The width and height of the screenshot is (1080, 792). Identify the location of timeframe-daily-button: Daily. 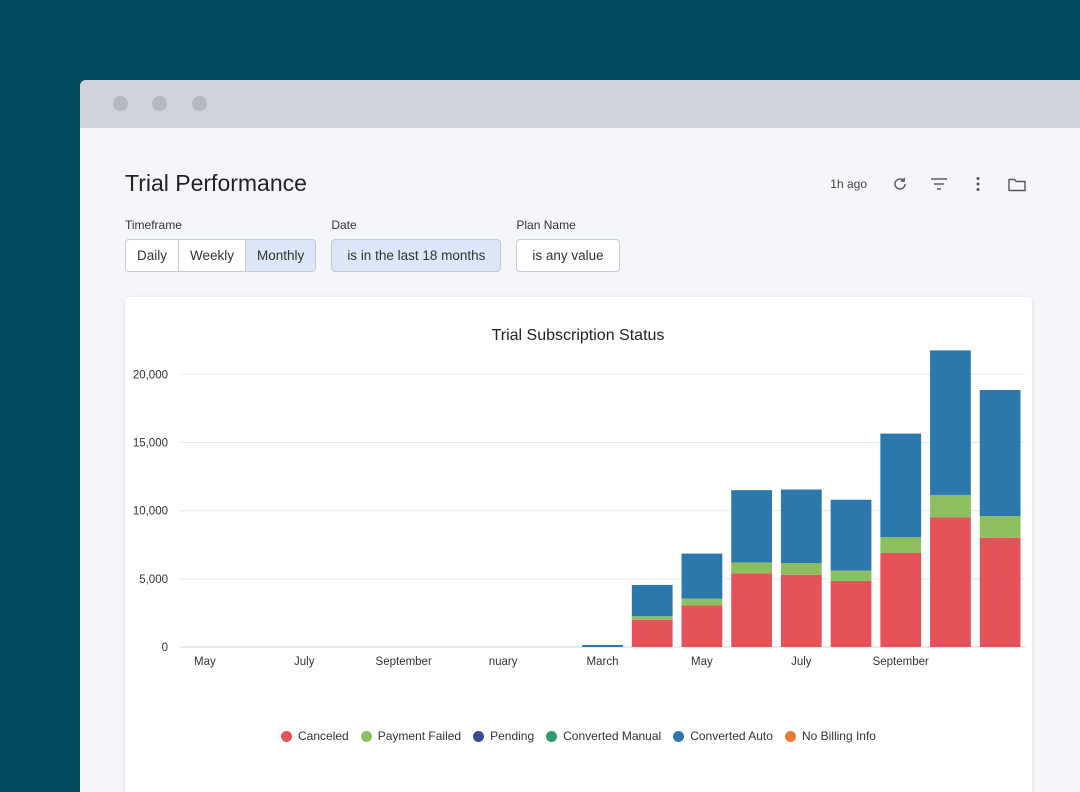
(153, 255).